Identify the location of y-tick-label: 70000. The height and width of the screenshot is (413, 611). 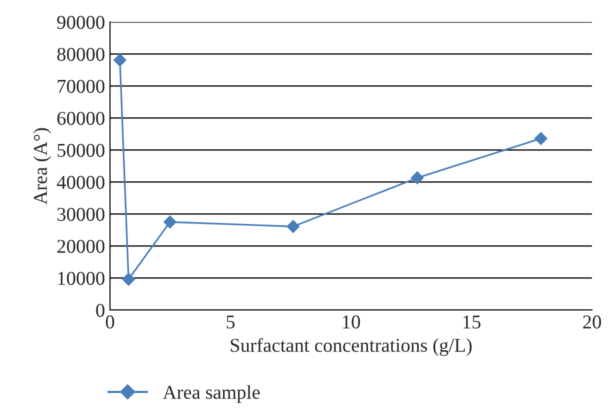
(81, 86).